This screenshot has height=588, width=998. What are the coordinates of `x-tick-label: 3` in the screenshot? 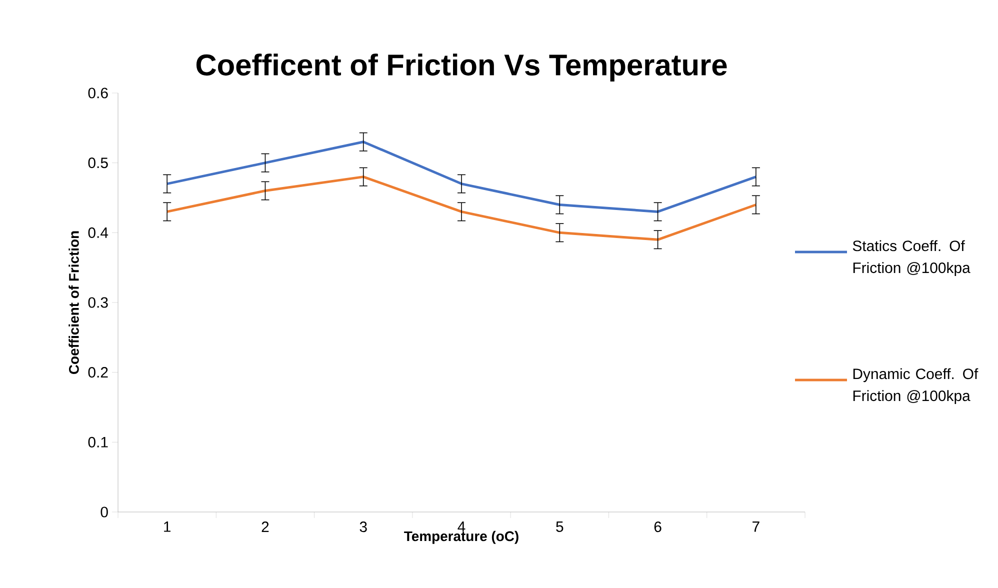 It's located at (363, 527).